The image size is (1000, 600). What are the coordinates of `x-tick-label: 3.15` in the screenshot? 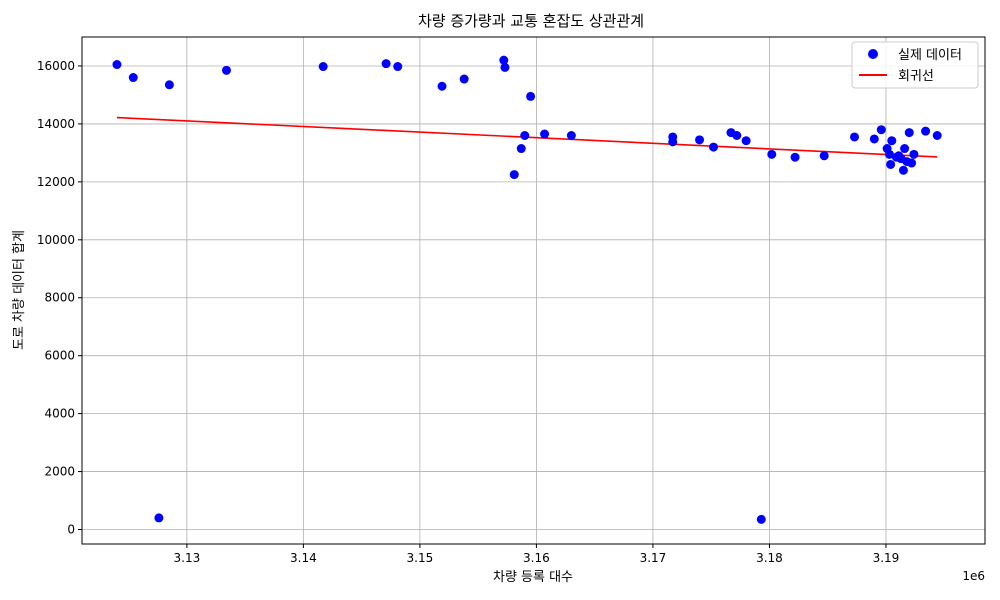 It's located at (420, 558).